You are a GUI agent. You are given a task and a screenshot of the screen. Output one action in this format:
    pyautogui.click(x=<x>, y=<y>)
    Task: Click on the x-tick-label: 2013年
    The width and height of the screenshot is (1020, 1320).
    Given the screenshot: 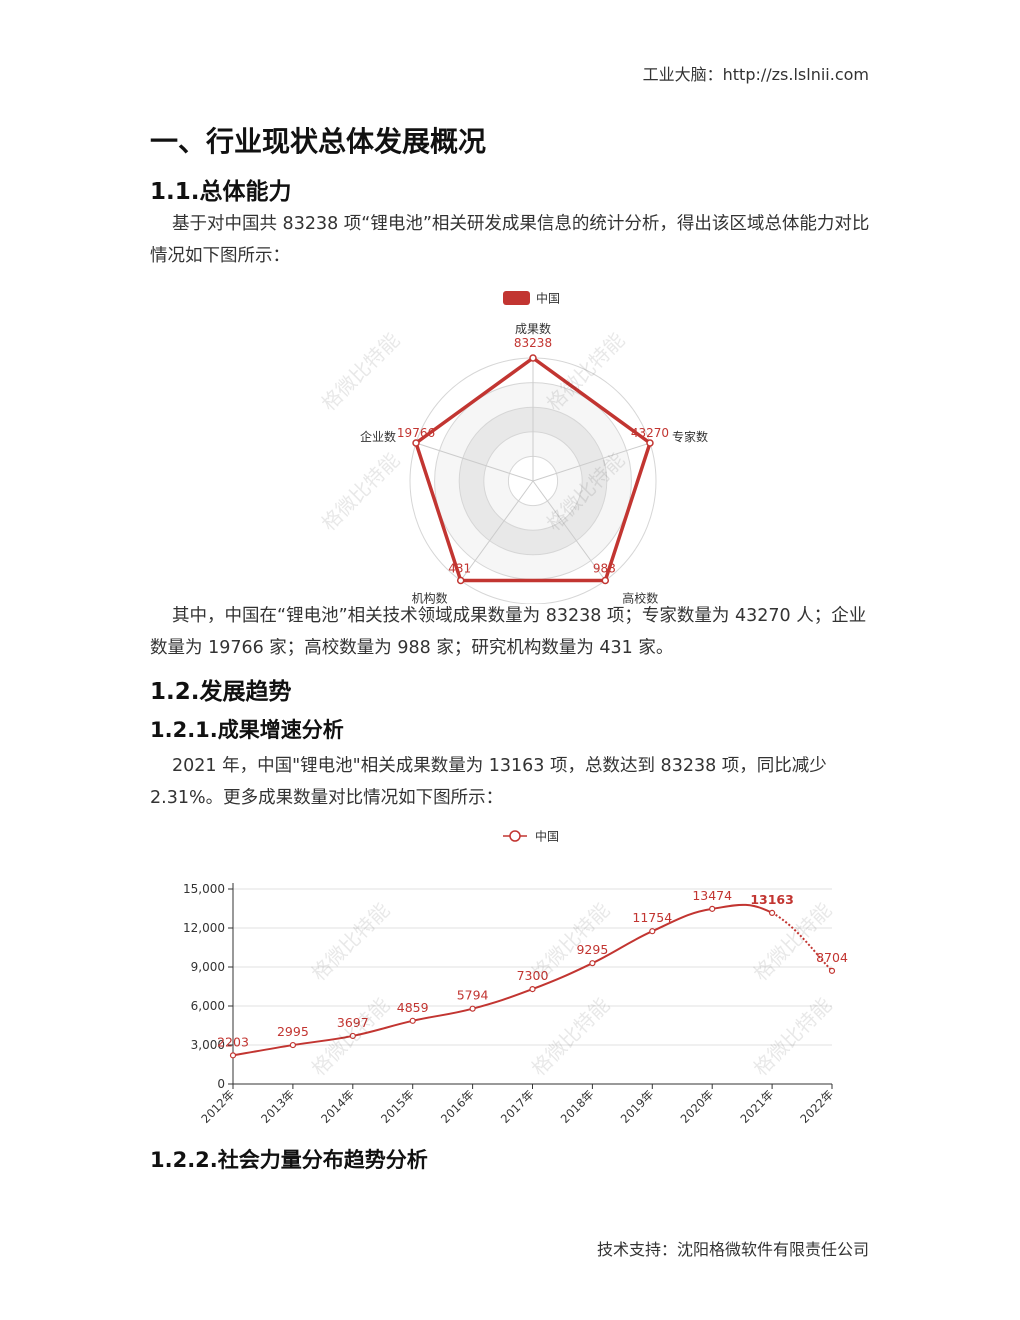 What is the action you would take?
    pyautogui.click(x=277, y=1106)
    